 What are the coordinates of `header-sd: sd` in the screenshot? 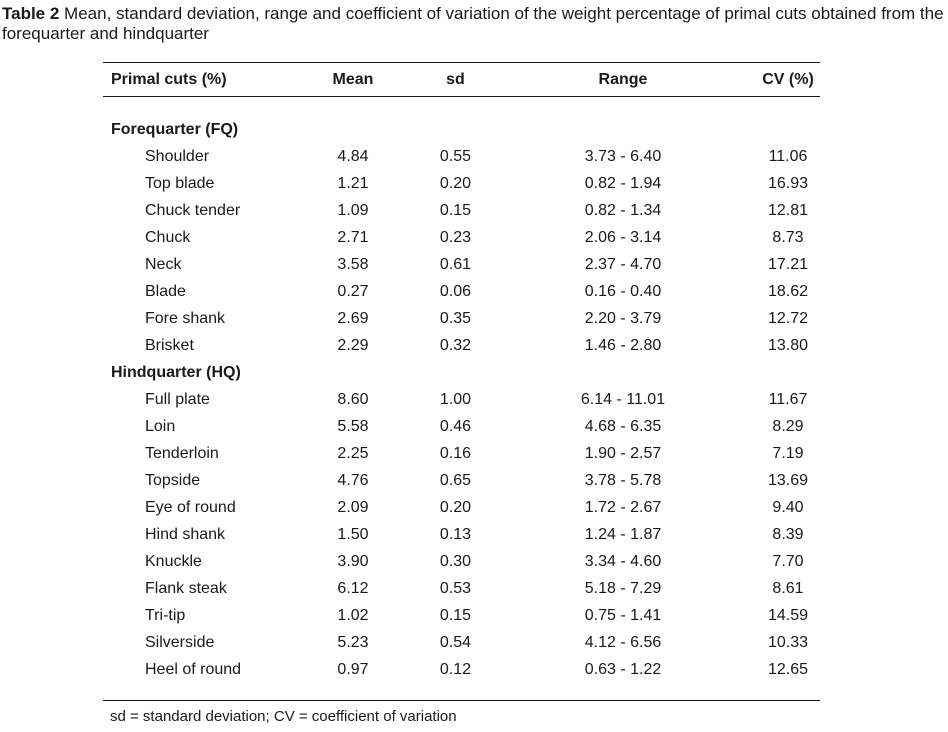 It's located at (455, 79).